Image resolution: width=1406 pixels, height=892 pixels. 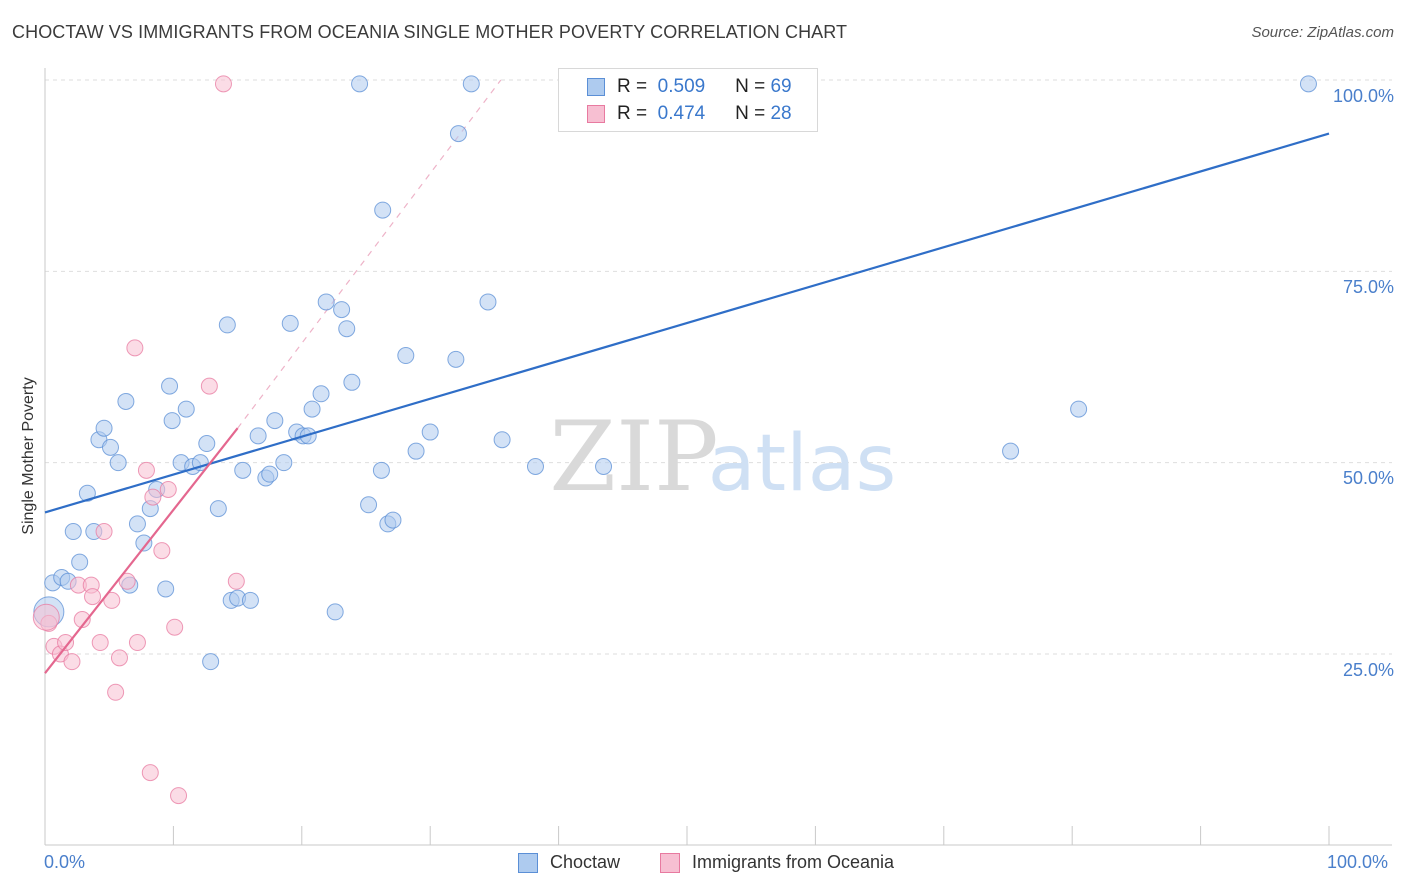 I want to click on bottom-legend-choctaw: Choctaw, so click(x=569, y=862).